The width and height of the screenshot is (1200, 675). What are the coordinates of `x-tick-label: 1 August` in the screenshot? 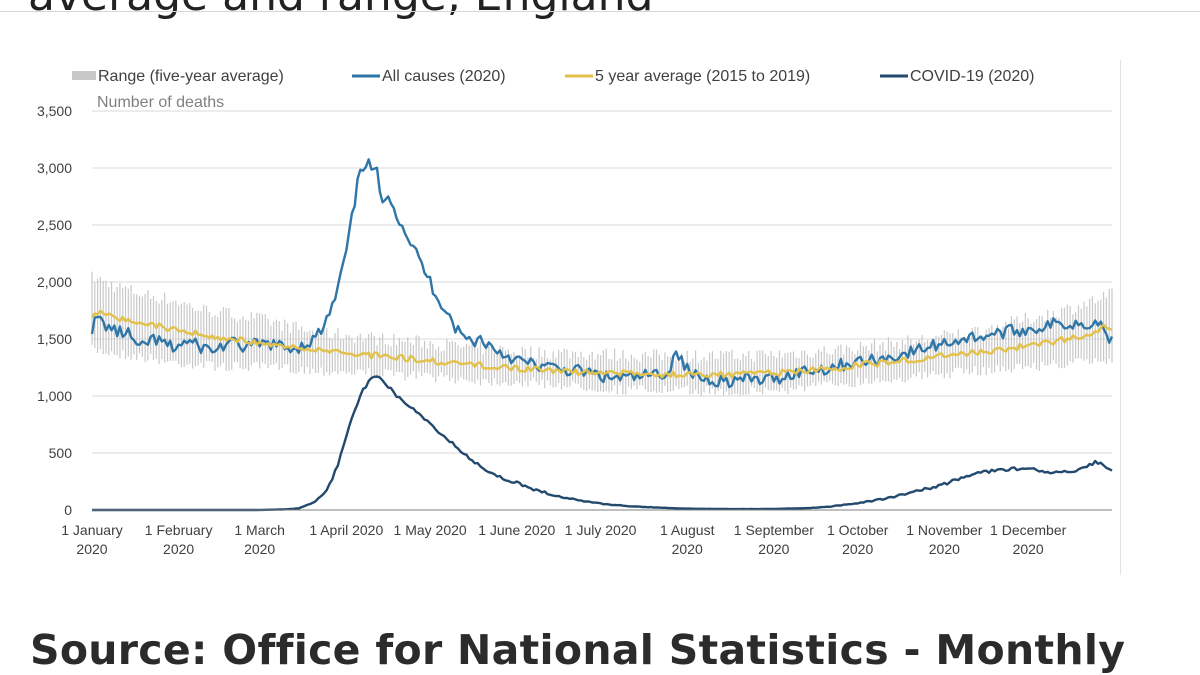 It's located at (687, 530).